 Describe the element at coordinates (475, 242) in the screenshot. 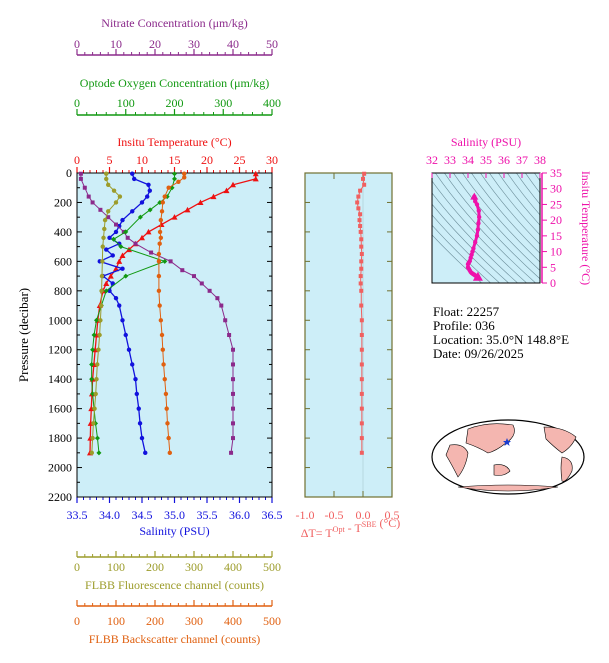

I see `ts-point` at that location.